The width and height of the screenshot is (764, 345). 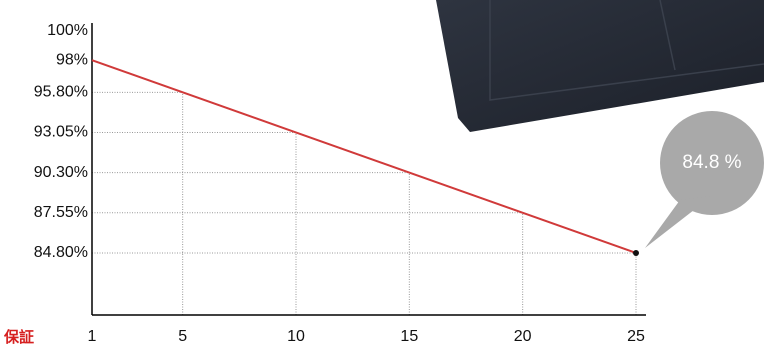 What do you see at coordinates (678, 222) in the screenshot?
I see `callout-tail` at bounding box center [678, 222].